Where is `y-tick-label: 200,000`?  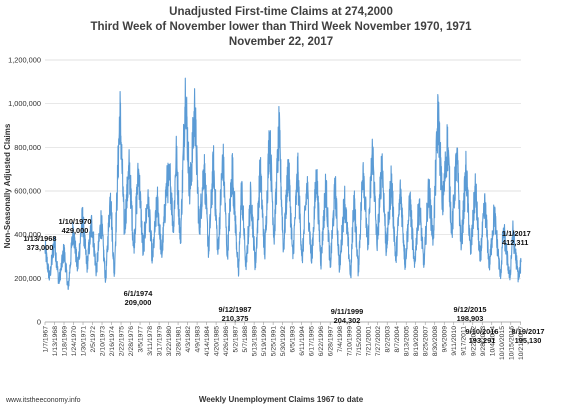
y-tick-label: 200,000 is located at coordinates (27, 278).